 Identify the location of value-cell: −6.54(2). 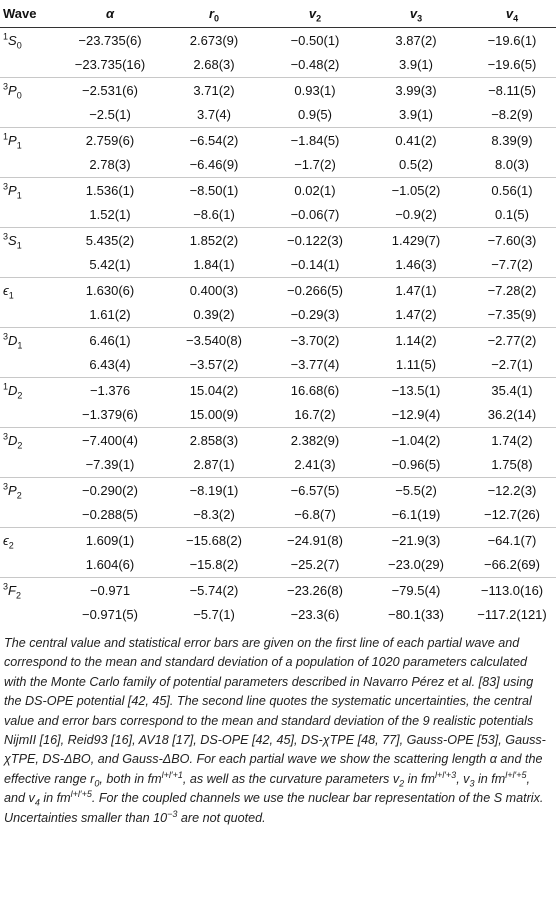
(214, 140).